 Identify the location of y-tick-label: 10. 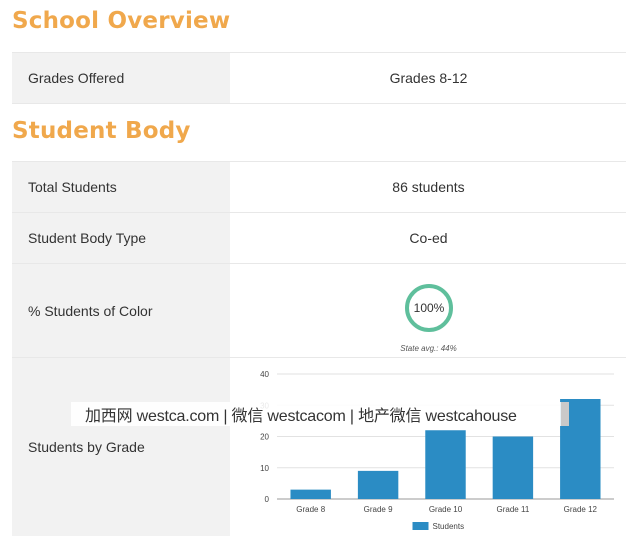
(264, 468).